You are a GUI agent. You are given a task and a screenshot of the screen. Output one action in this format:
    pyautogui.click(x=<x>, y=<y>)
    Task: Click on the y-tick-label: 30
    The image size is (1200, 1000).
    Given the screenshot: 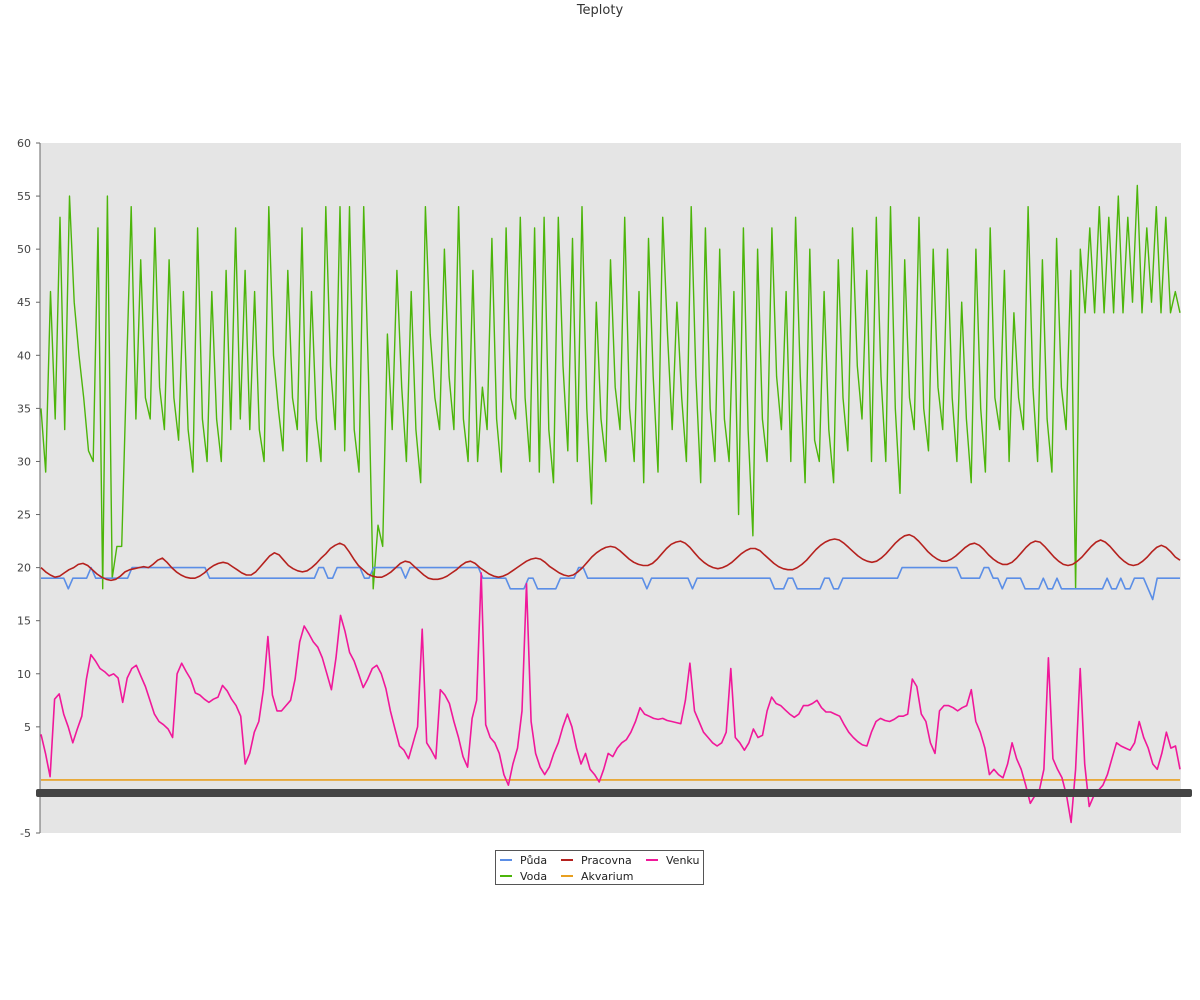 What is the action you would take?
    pyautogui.click(x=24, y=461)
    